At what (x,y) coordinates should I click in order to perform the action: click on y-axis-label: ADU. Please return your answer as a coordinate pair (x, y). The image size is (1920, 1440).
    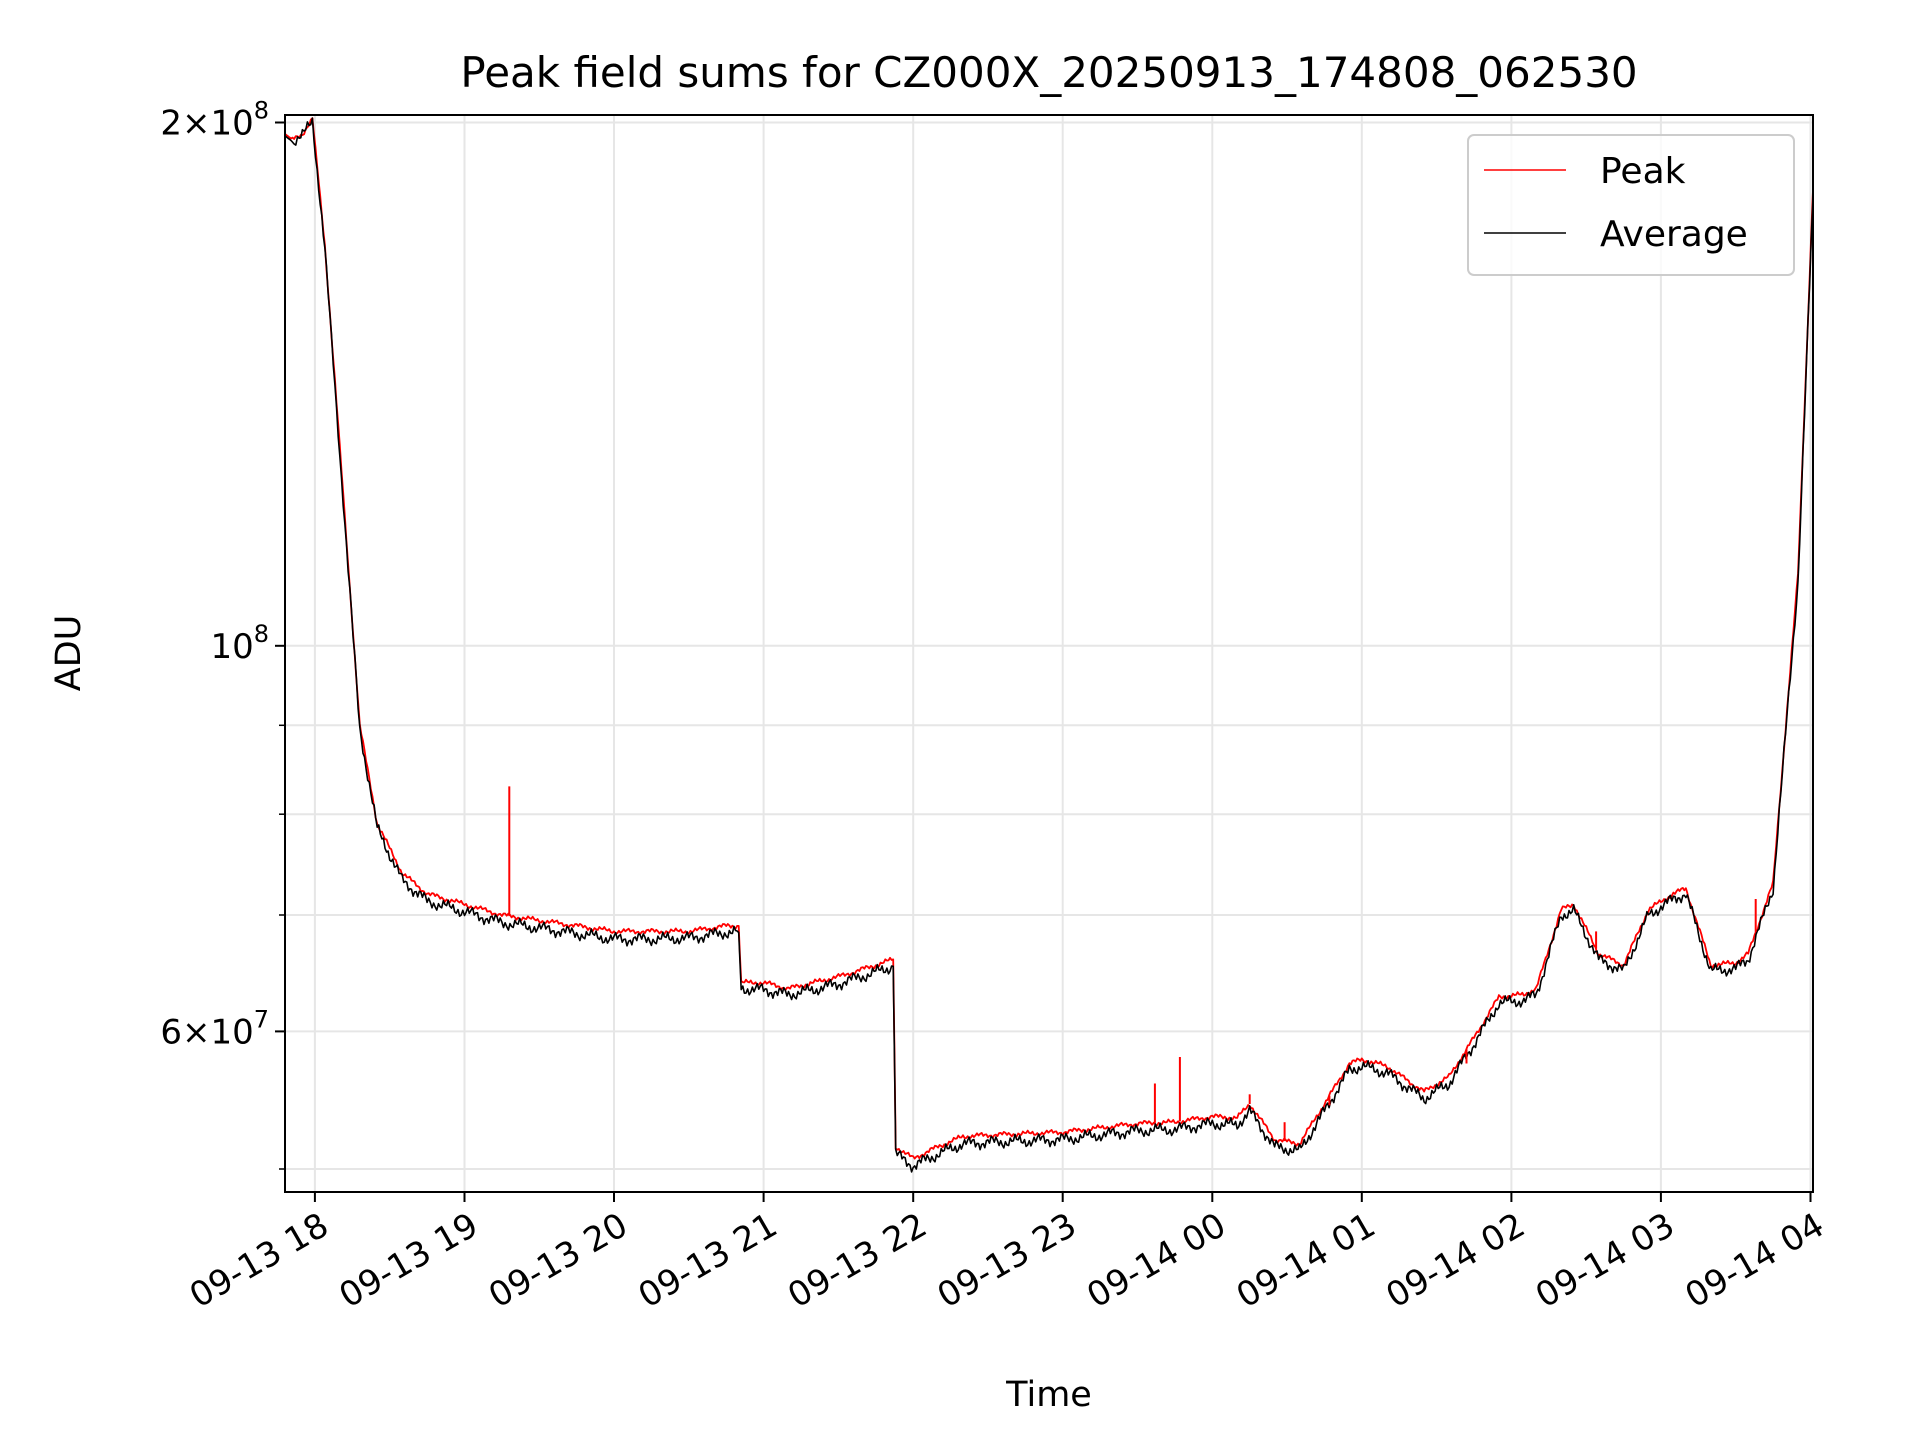
    Looking at the image, I should click on (69, 653).